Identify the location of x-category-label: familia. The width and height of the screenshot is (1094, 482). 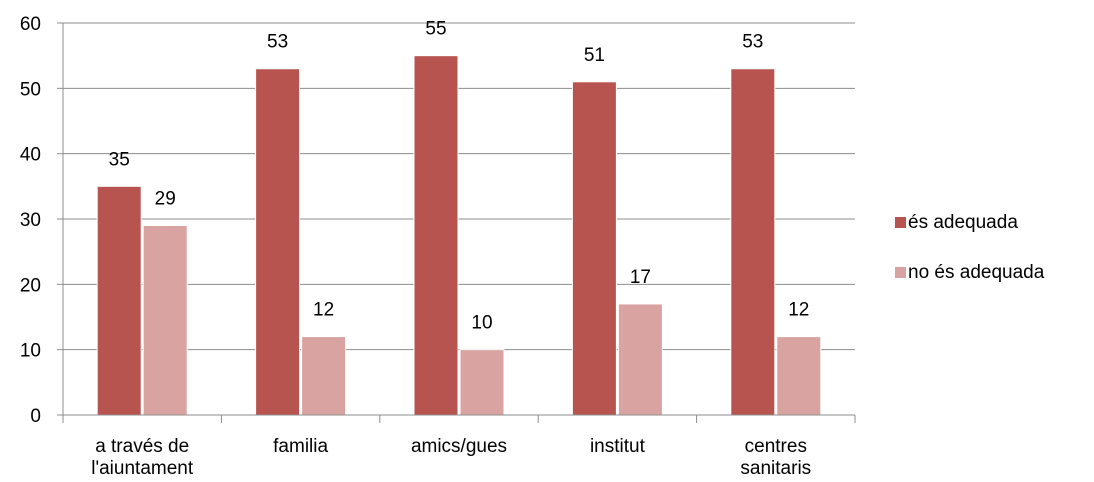
(300, 446).